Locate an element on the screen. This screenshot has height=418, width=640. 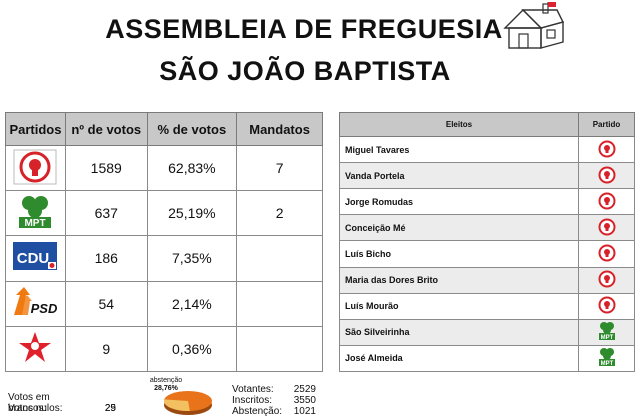
abstention-percent: 28,76% is located at coordinates (166, 388).